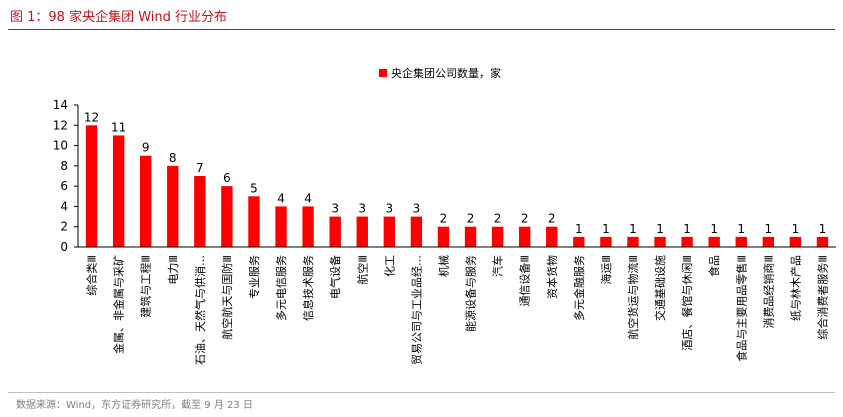  I want to click on x-tick-label: 金属、非金属与采矿, so click(119, 304).